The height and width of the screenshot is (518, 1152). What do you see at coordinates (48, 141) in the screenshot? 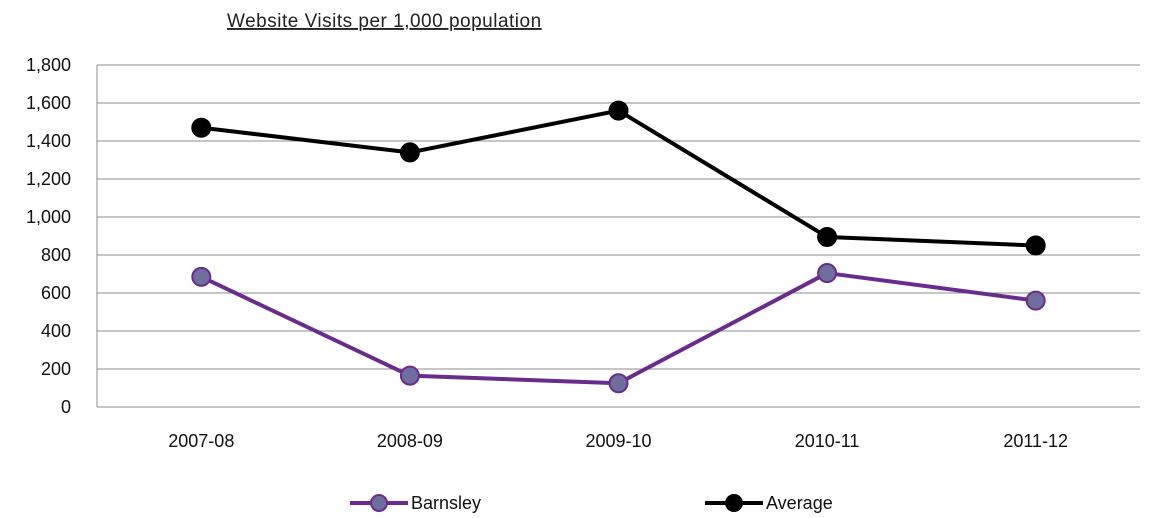
I see `y-tick-label: 1,400` at bounding box center [48, 141].